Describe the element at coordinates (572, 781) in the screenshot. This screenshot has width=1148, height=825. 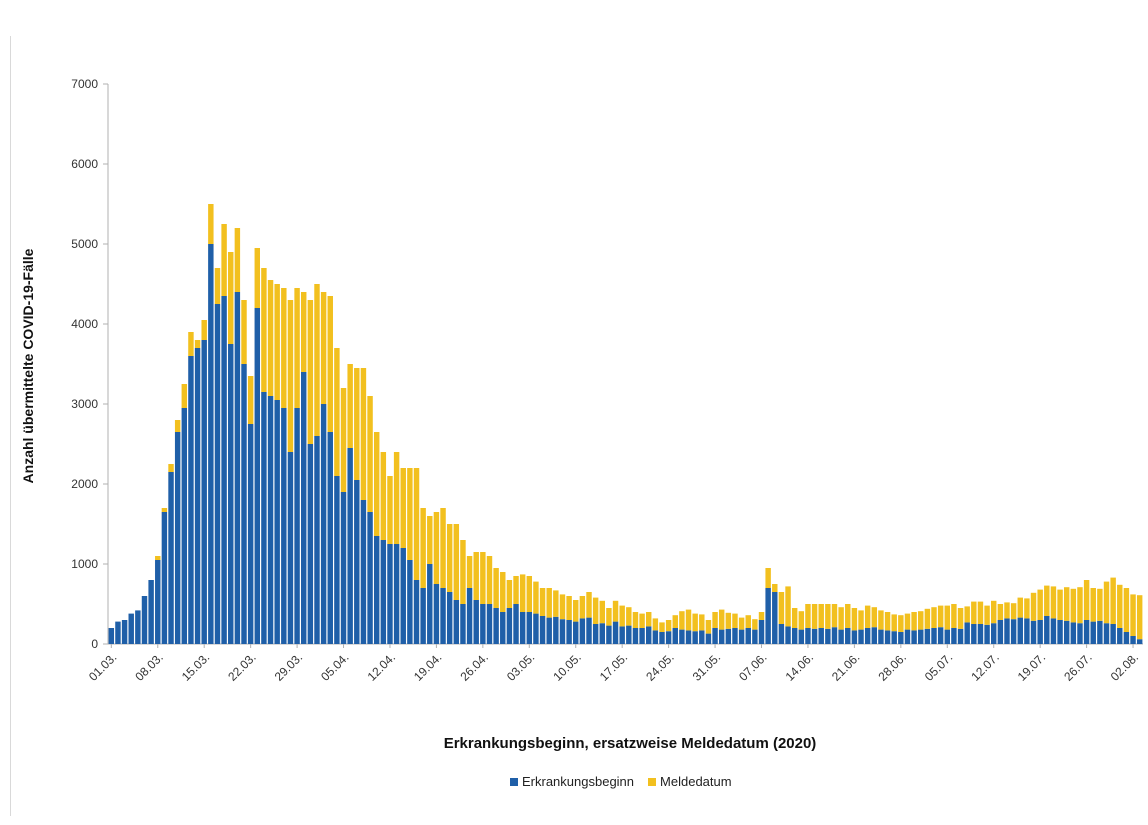
I see `legend-item-erkrankungsbeginn: Erkrankungsbeginn` at that location.